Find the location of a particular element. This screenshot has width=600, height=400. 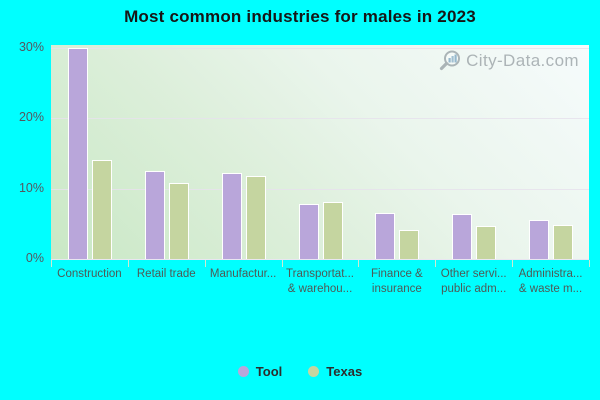

legend: Tool Texas is located at coordinates (300, 371).